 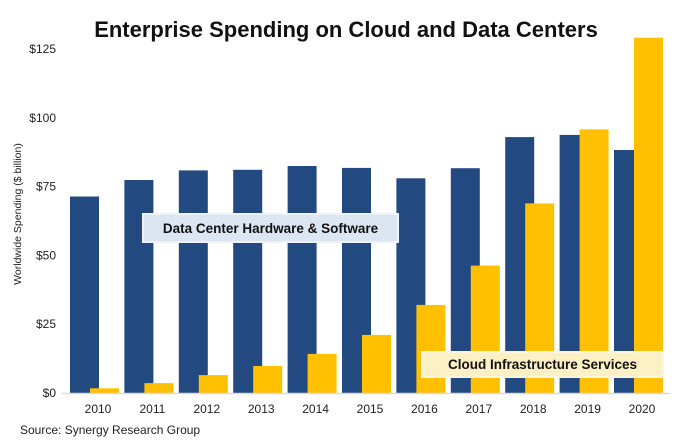 I want to click on y-axis: $0 $25 $50 $75 $100 $125, so click(x=42, y=221).